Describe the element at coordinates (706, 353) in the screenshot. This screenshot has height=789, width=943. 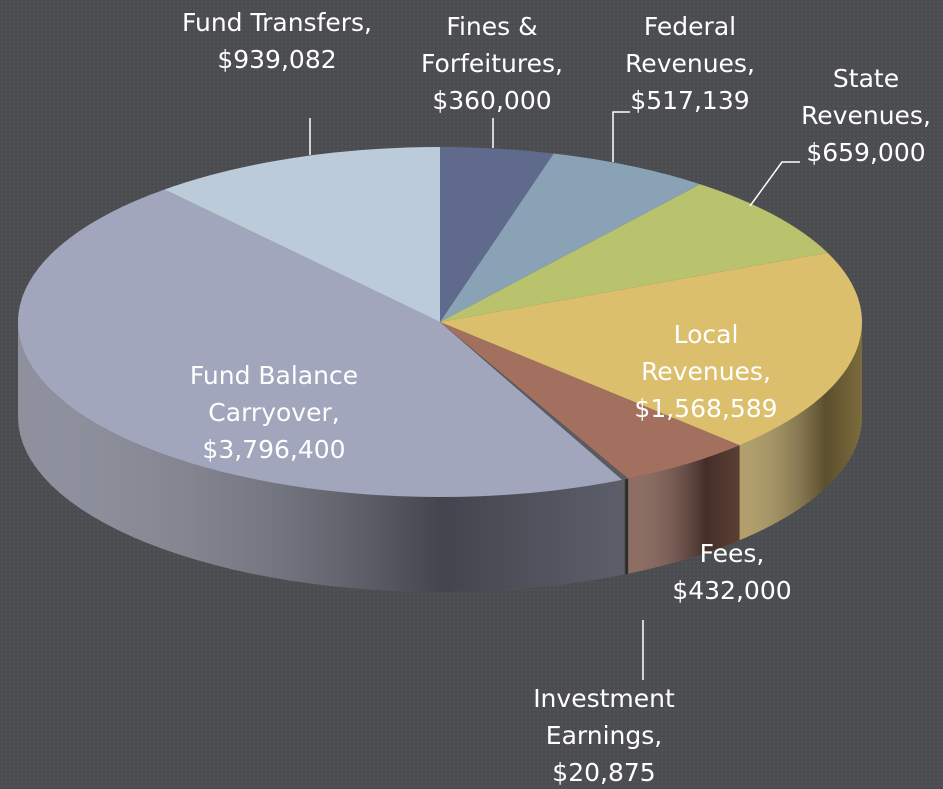
I see `category-label: Local Revenues,` at that location.